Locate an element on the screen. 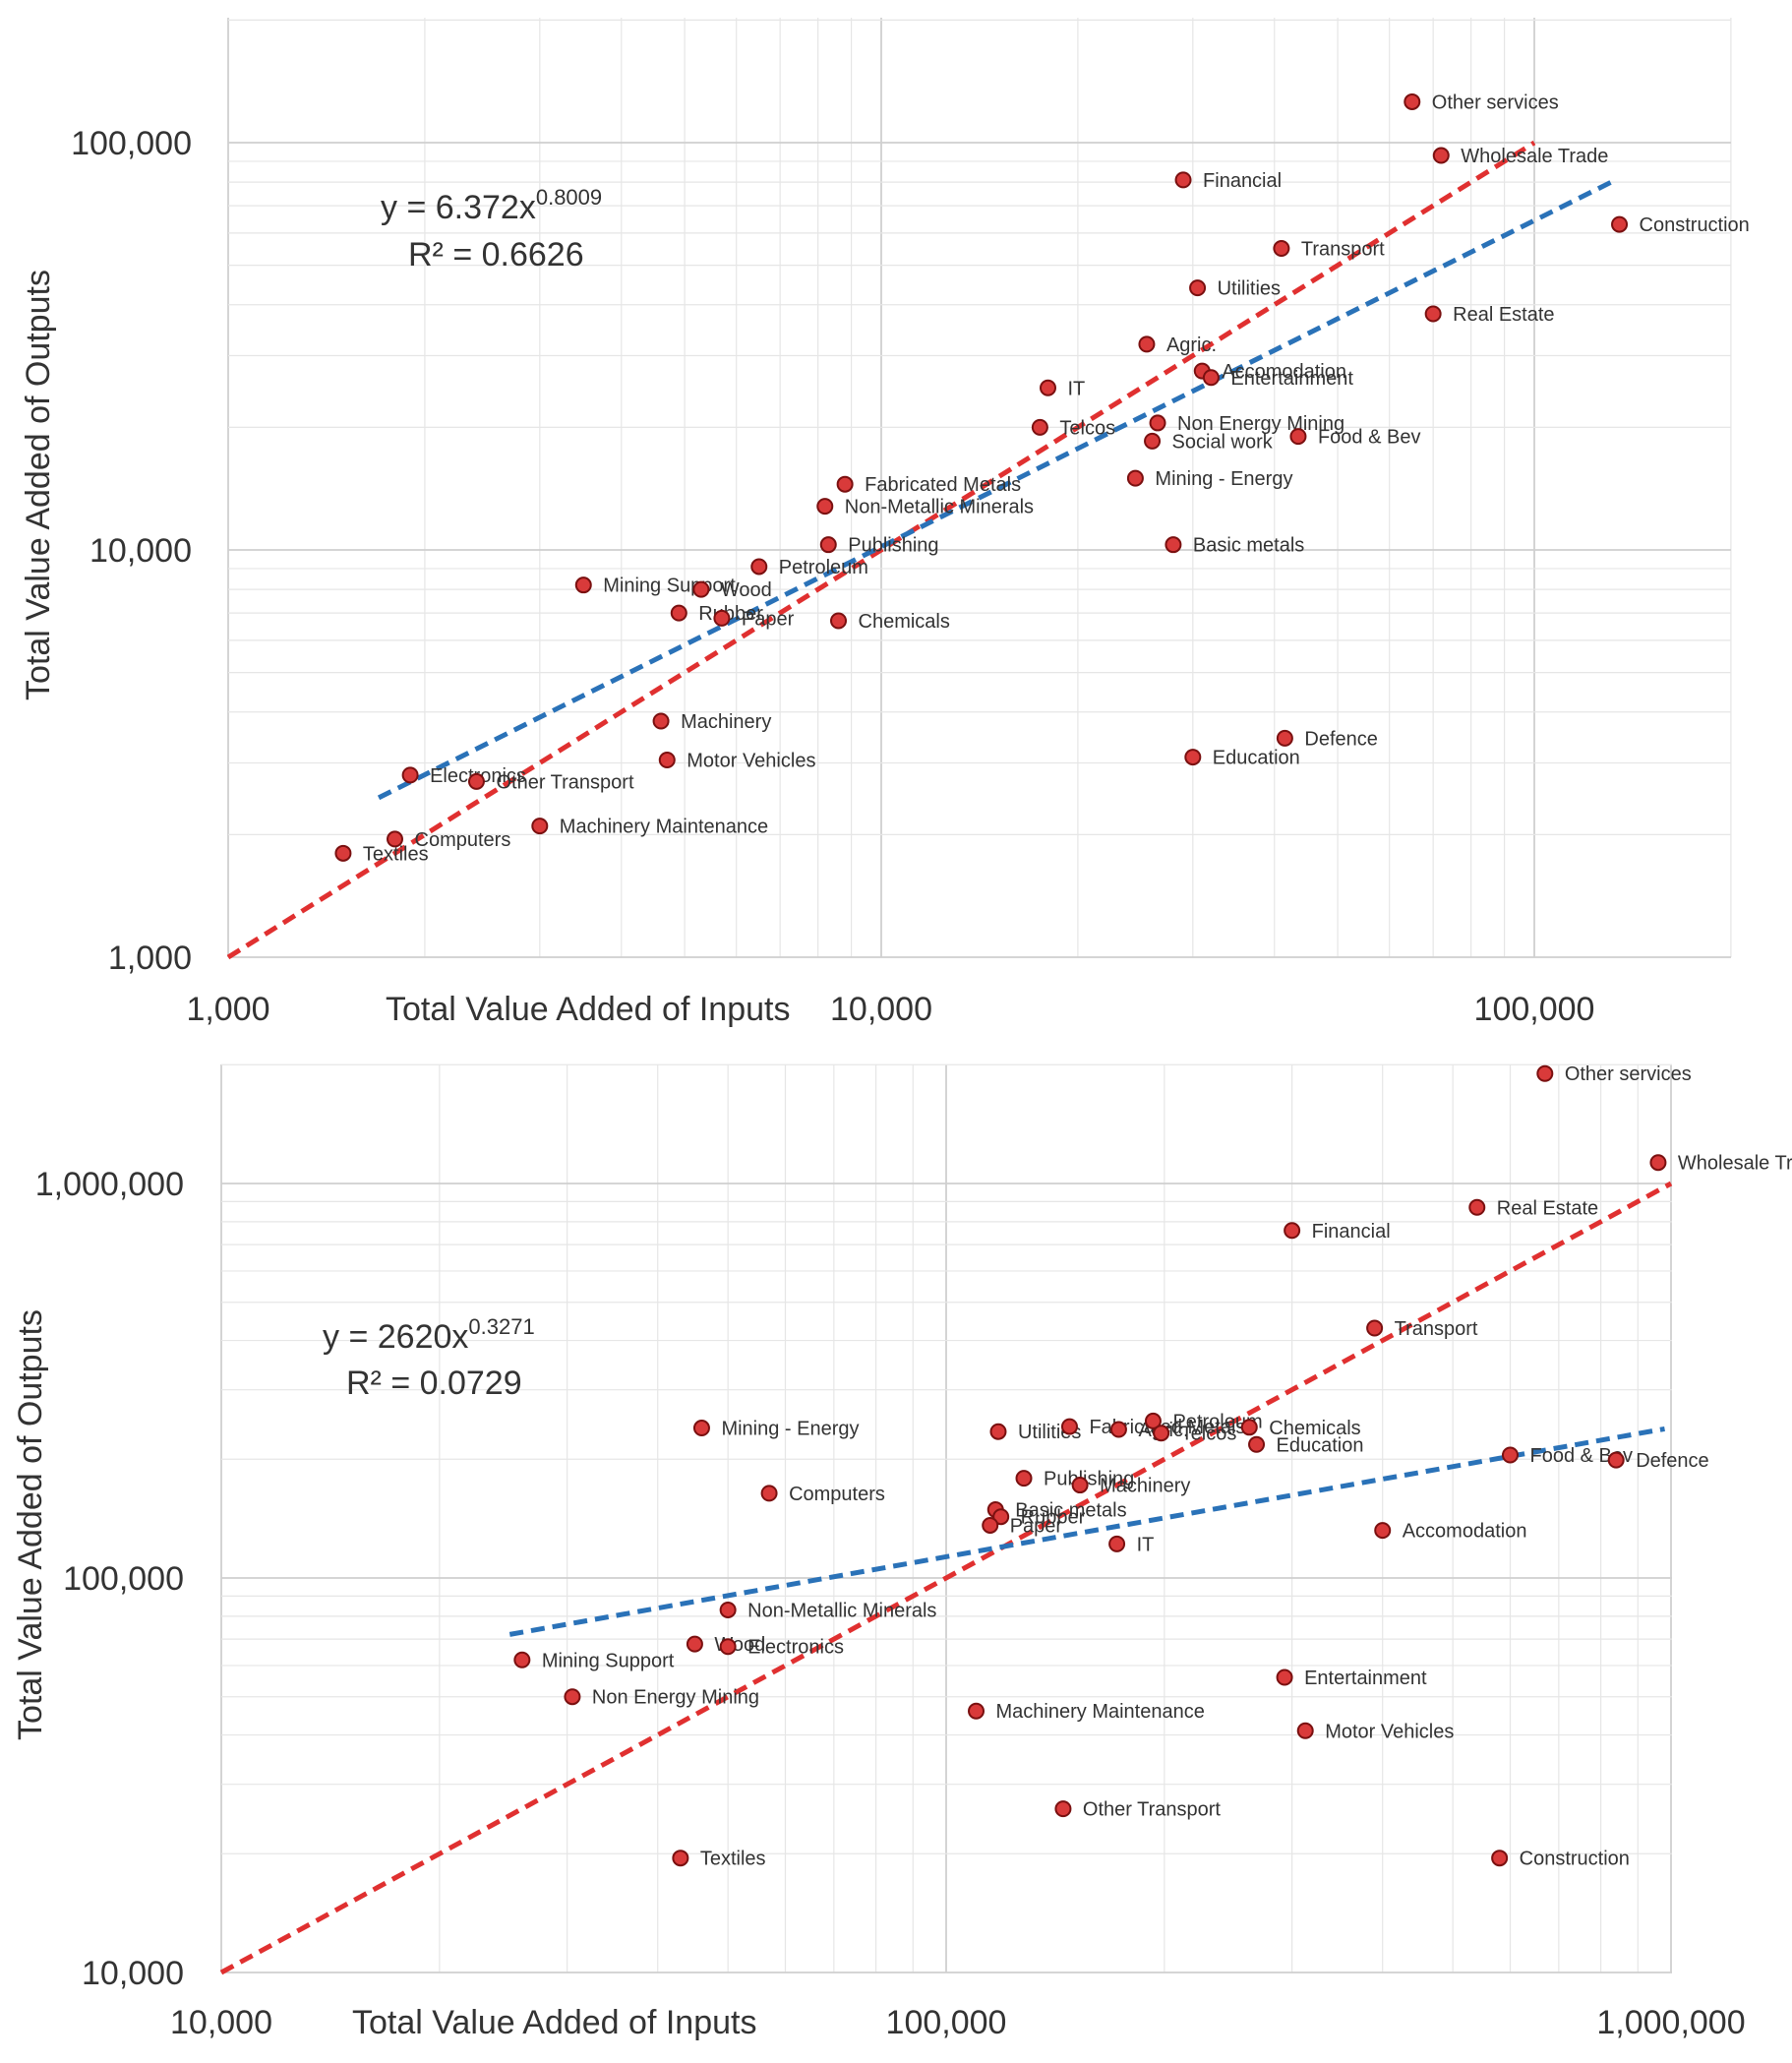  chart-top-point-label: Real Estate is located at coordinates (1503, 315).